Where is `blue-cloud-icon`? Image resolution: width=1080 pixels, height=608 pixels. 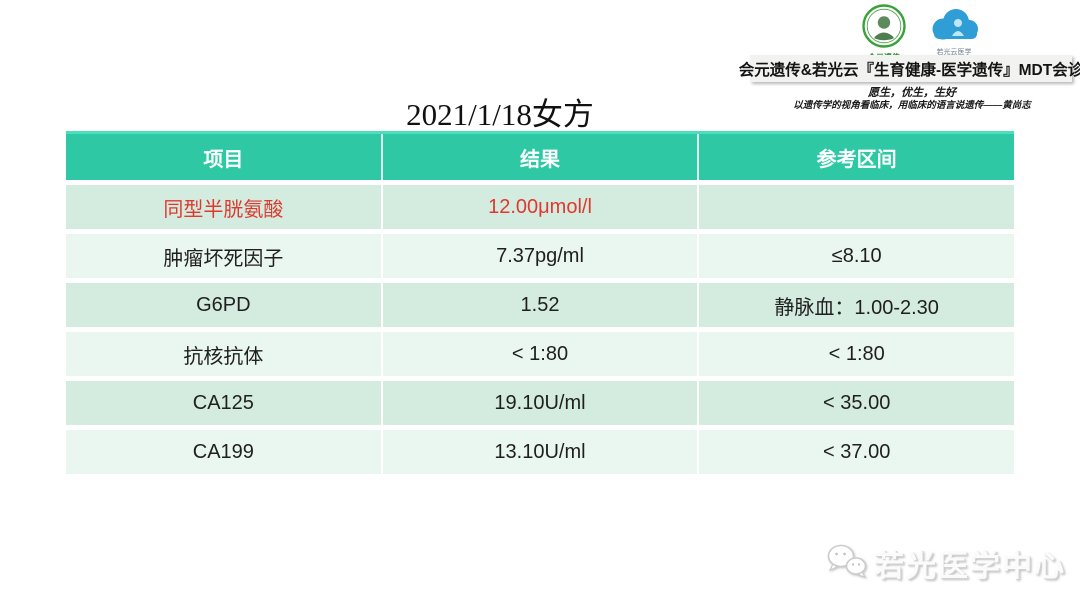 blue-cloud-icon is located at coordinates (954, 28).